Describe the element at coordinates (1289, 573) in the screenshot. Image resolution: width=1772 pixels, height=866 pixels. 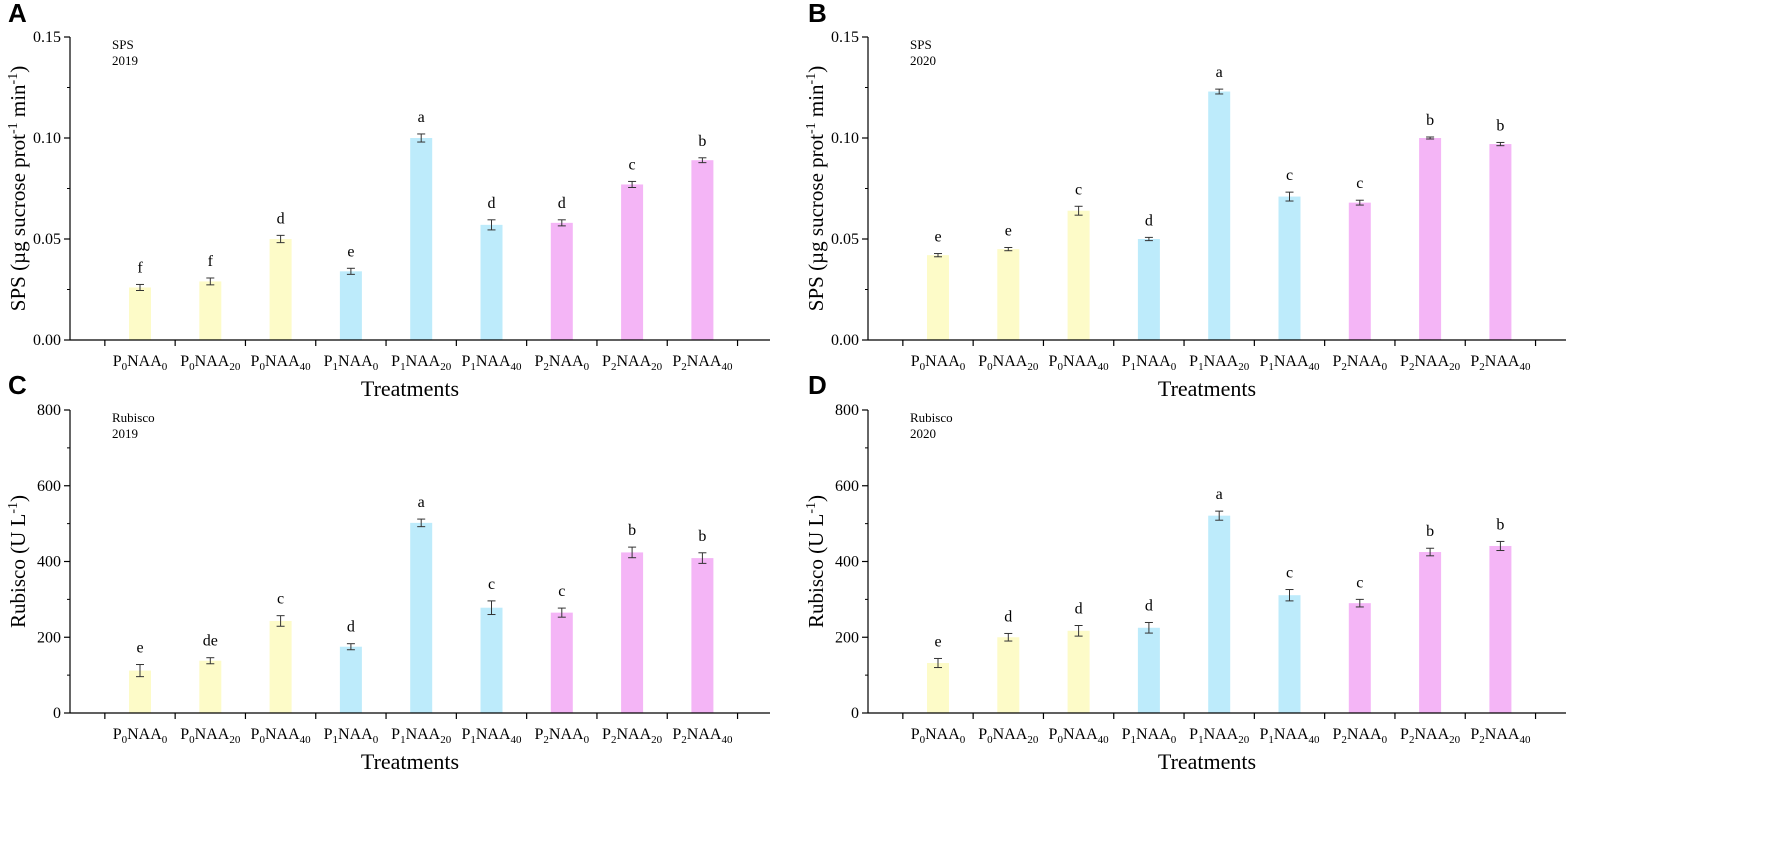
I see `significance-letter: c` at that location.